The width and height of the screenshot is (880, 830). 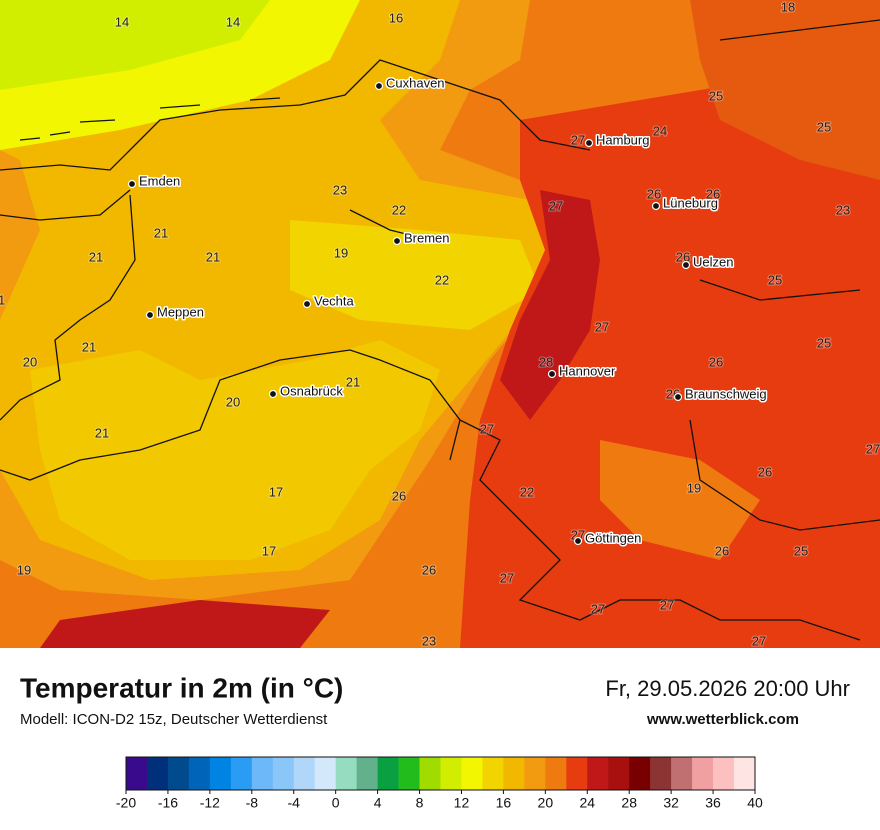 What do you see at coordinates (181, 687) in the screenshot?
I see `title: Temperatur in 2m (in °C)` at bounding box center [181, 687].